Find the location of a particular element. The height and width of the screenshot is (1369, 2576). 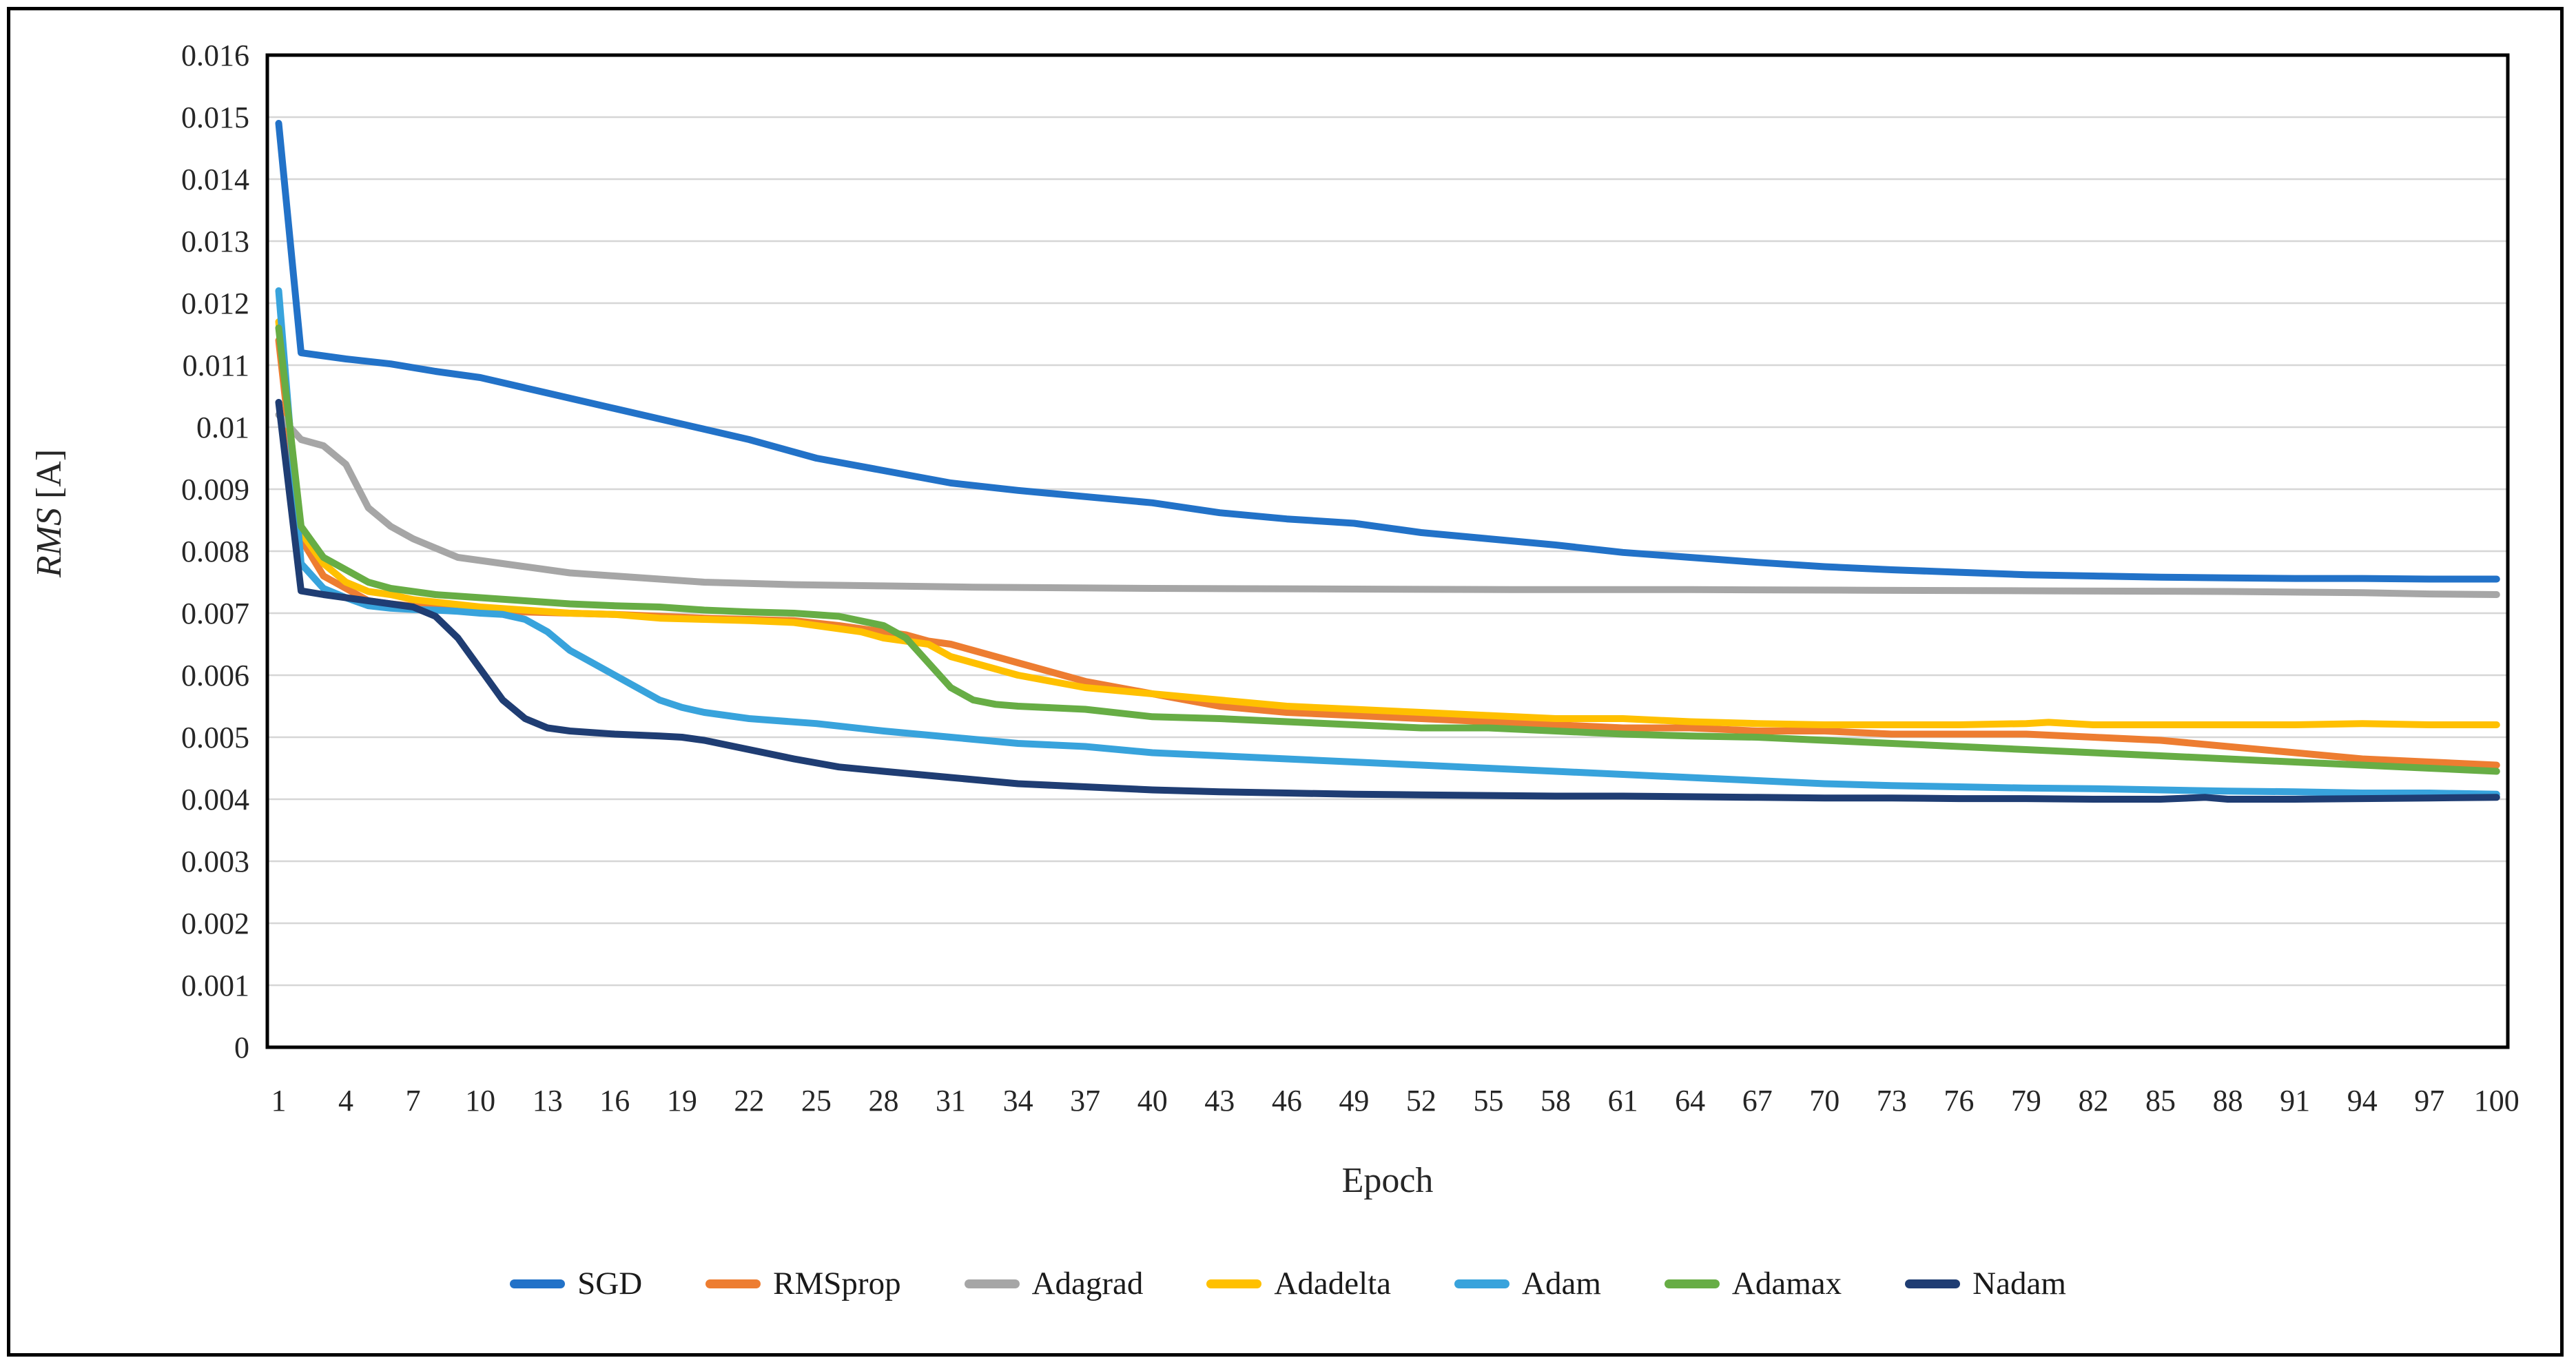

ytick-label-0.012: 0.012 is located at coordinates (215, 303).